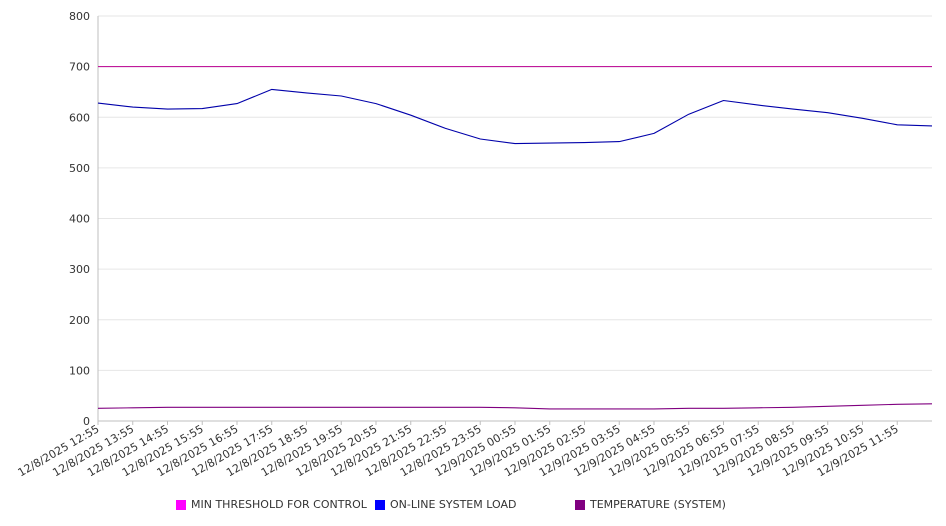 The width and height of the screenshot is (946, 526). What do you see at coordinates (79, 67) in the screenshot?
I see `y-tick-label: 700` at bounding box center [79, 67].